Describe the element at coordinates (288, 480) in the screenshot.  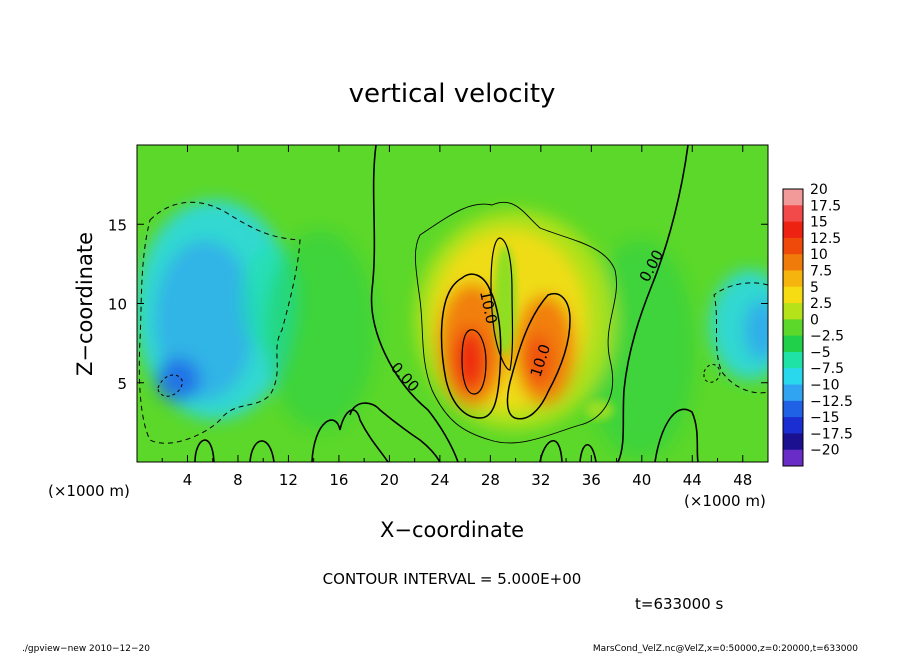
I see `x-tick-label: 12` at that location.